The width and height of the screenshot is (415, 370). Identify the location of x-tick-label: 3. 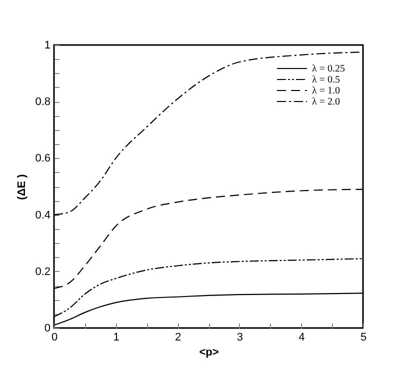
(239, 338).